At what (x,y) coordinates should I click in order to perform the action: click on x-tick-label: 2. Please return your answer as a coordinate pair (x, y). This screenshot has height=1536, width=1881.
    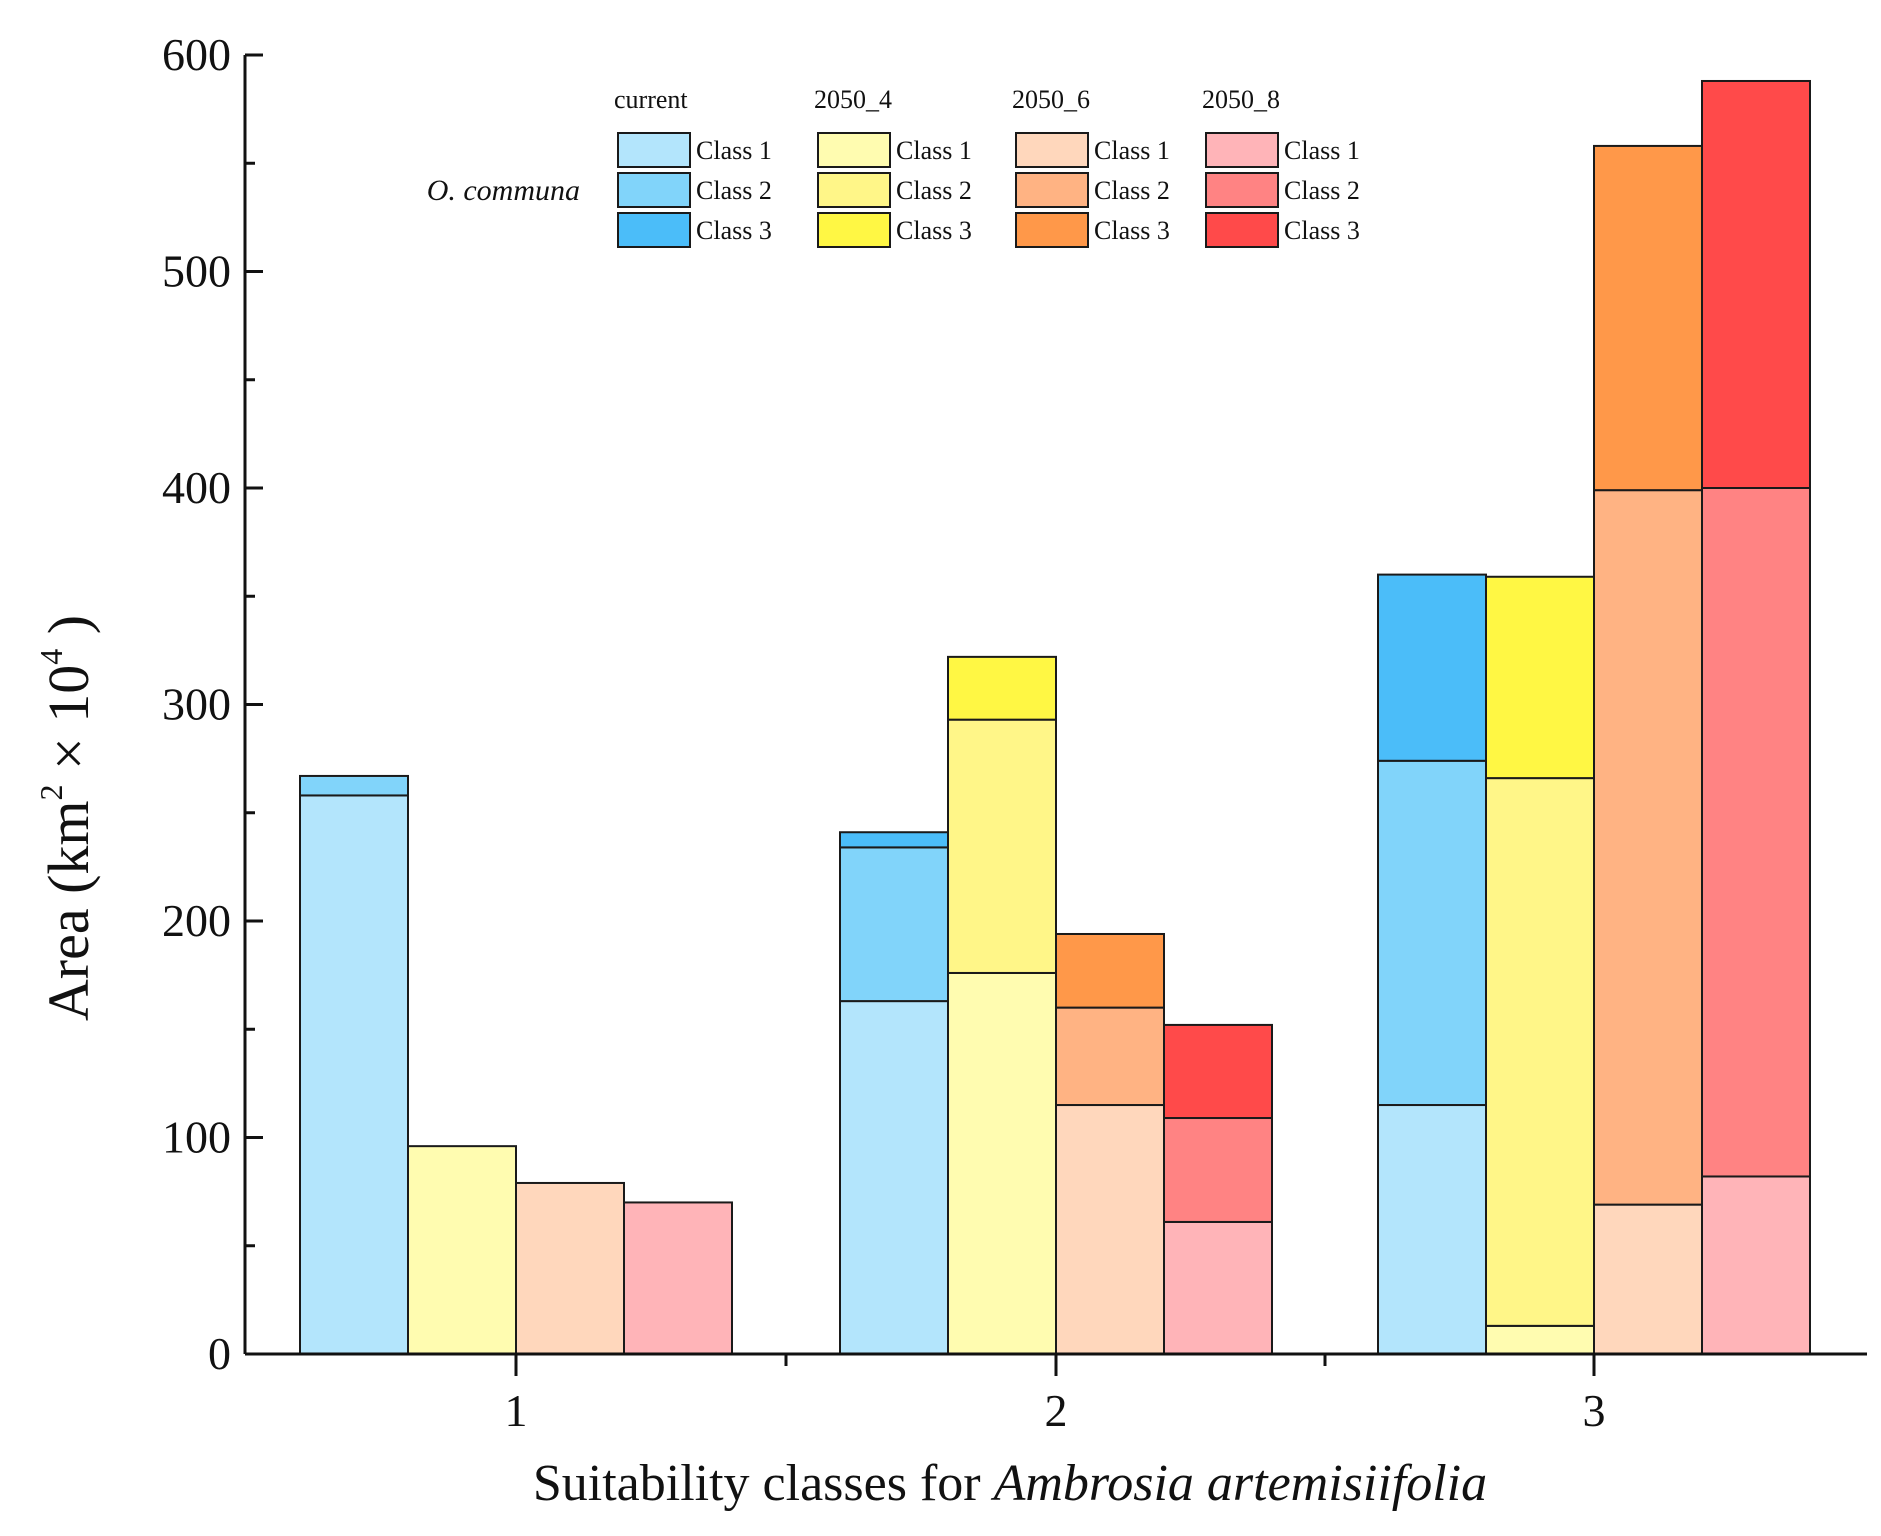
    Looking at the image, I should click on (1056, 1410).